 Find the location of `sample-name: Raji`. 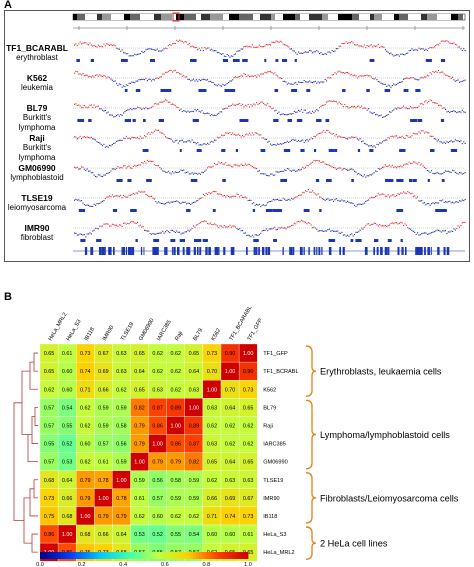

sample-name: Raji is located at coordinates (37, 138).